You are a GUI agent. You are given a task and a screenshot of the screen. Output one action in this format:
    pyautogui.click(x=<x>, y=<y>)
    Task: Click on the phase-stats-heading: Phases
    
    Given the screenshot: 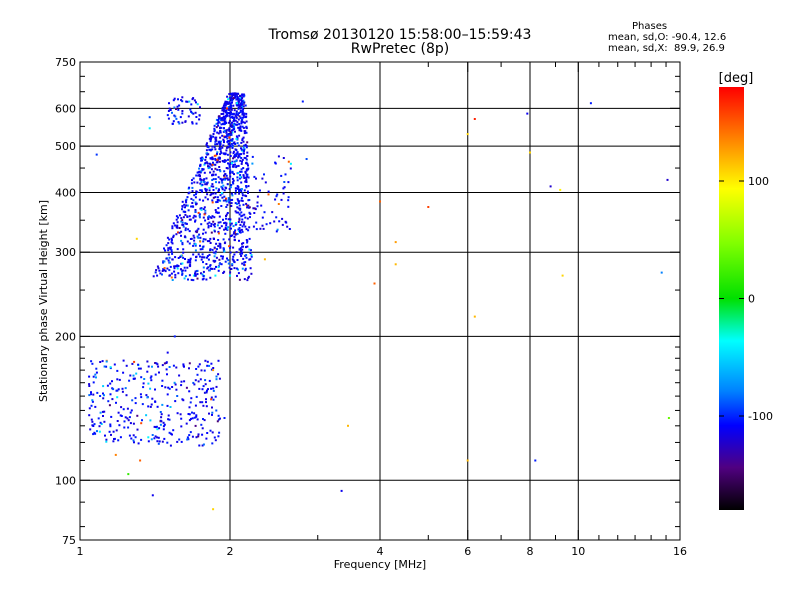 What is the action you would take?
    pyautogui.click(x=650, y=26)
    